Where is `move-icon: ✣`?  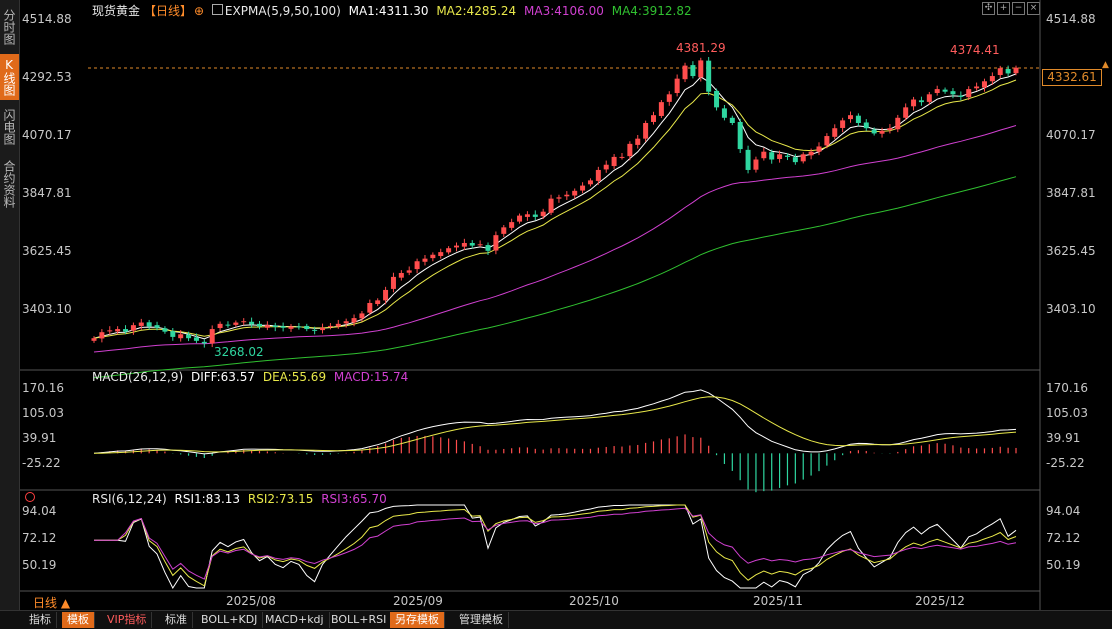 move-icon: ✣ is located at coordinates (988, 8).